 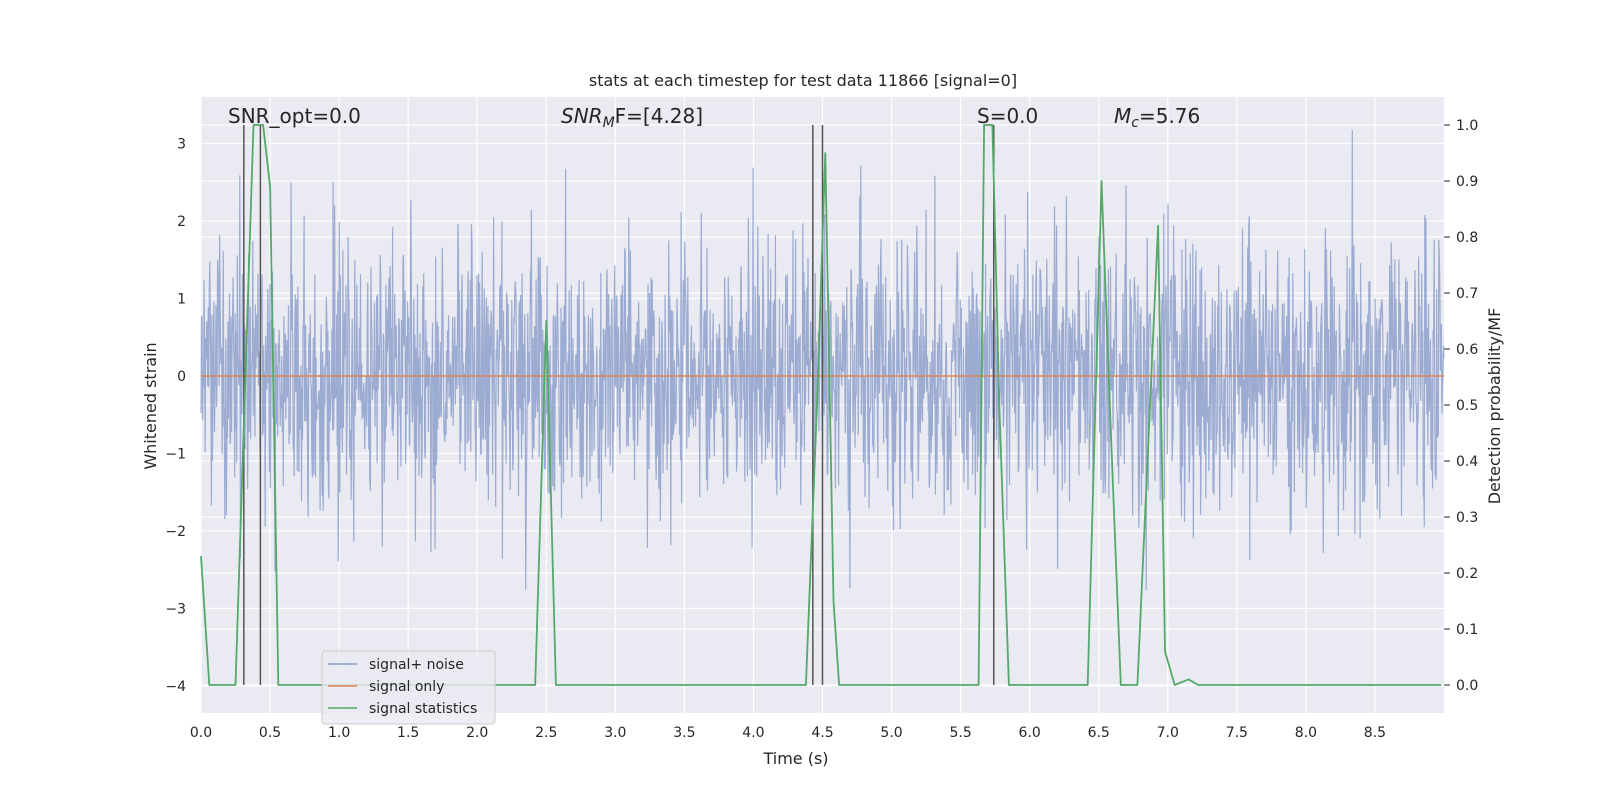 I want to click on annotation-mc: Mc=5.76, so click(x=1157, y=117).